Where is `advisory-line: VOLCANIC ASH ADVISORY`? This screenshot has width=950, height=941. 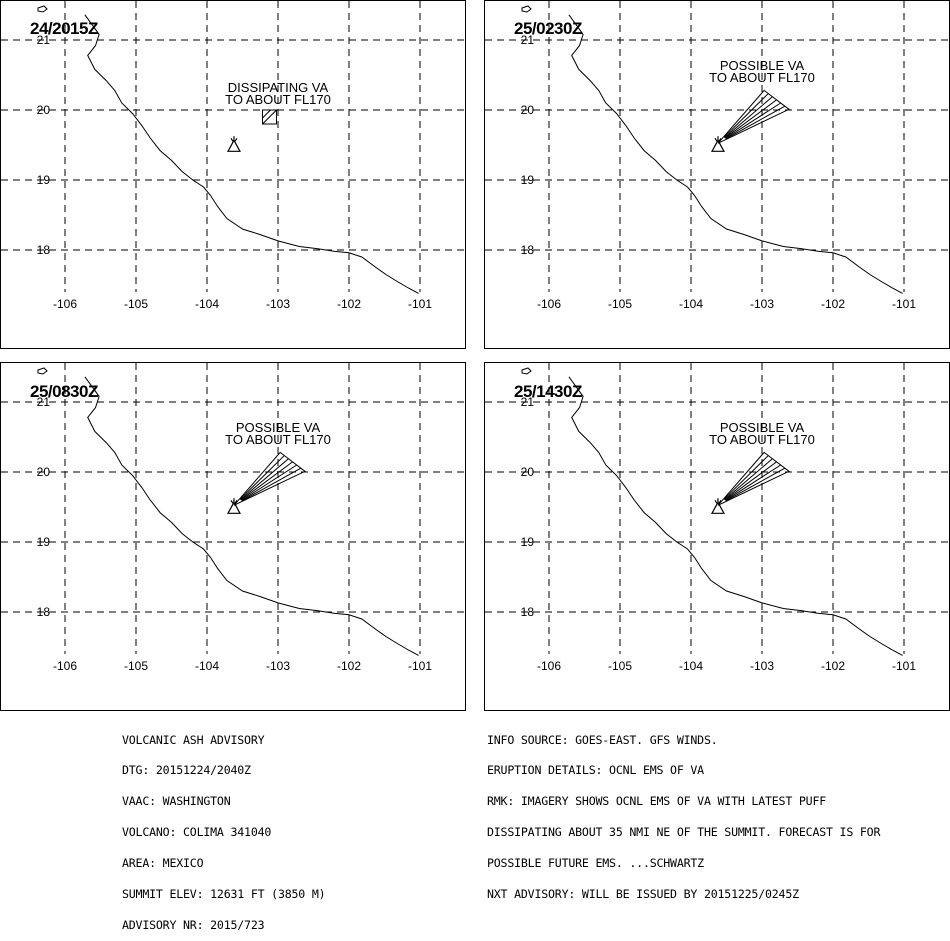
advisory-line: VOLCANIC ASH ADVISORY is located at coordinates (193, 739).